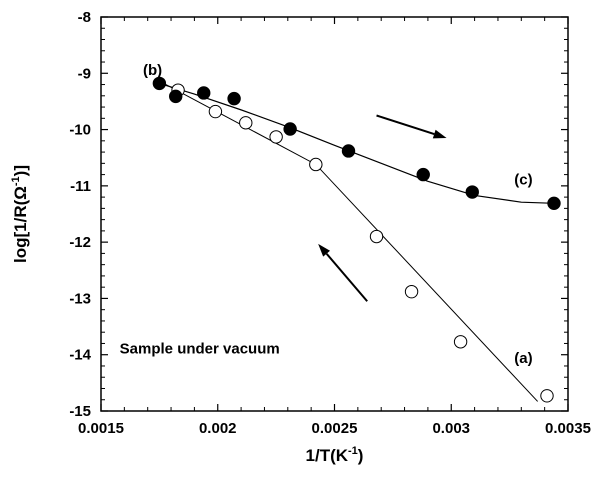  I want to click on y-tick-label: -9, so click(84, 73).